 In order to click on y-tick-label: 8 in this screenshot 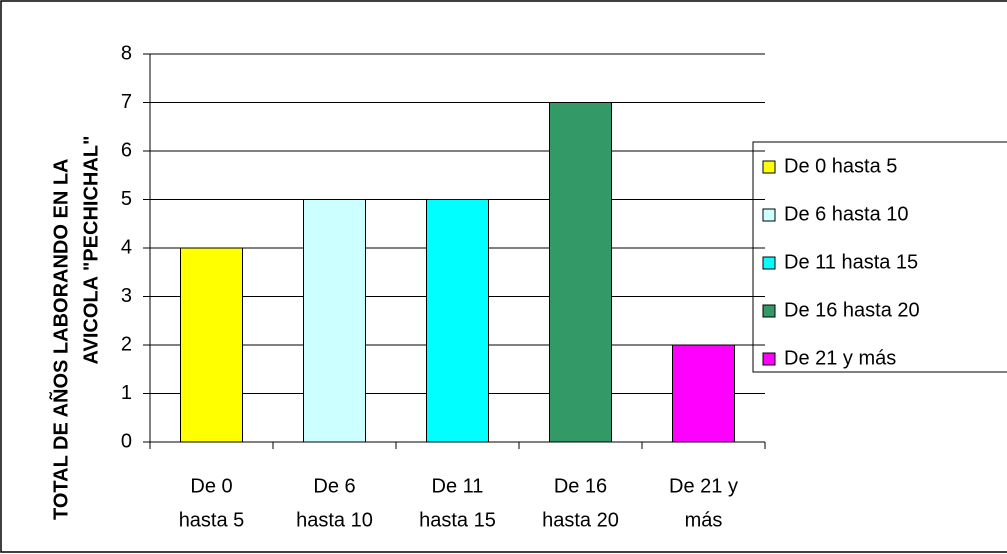, I will do `click(126, 53)`.